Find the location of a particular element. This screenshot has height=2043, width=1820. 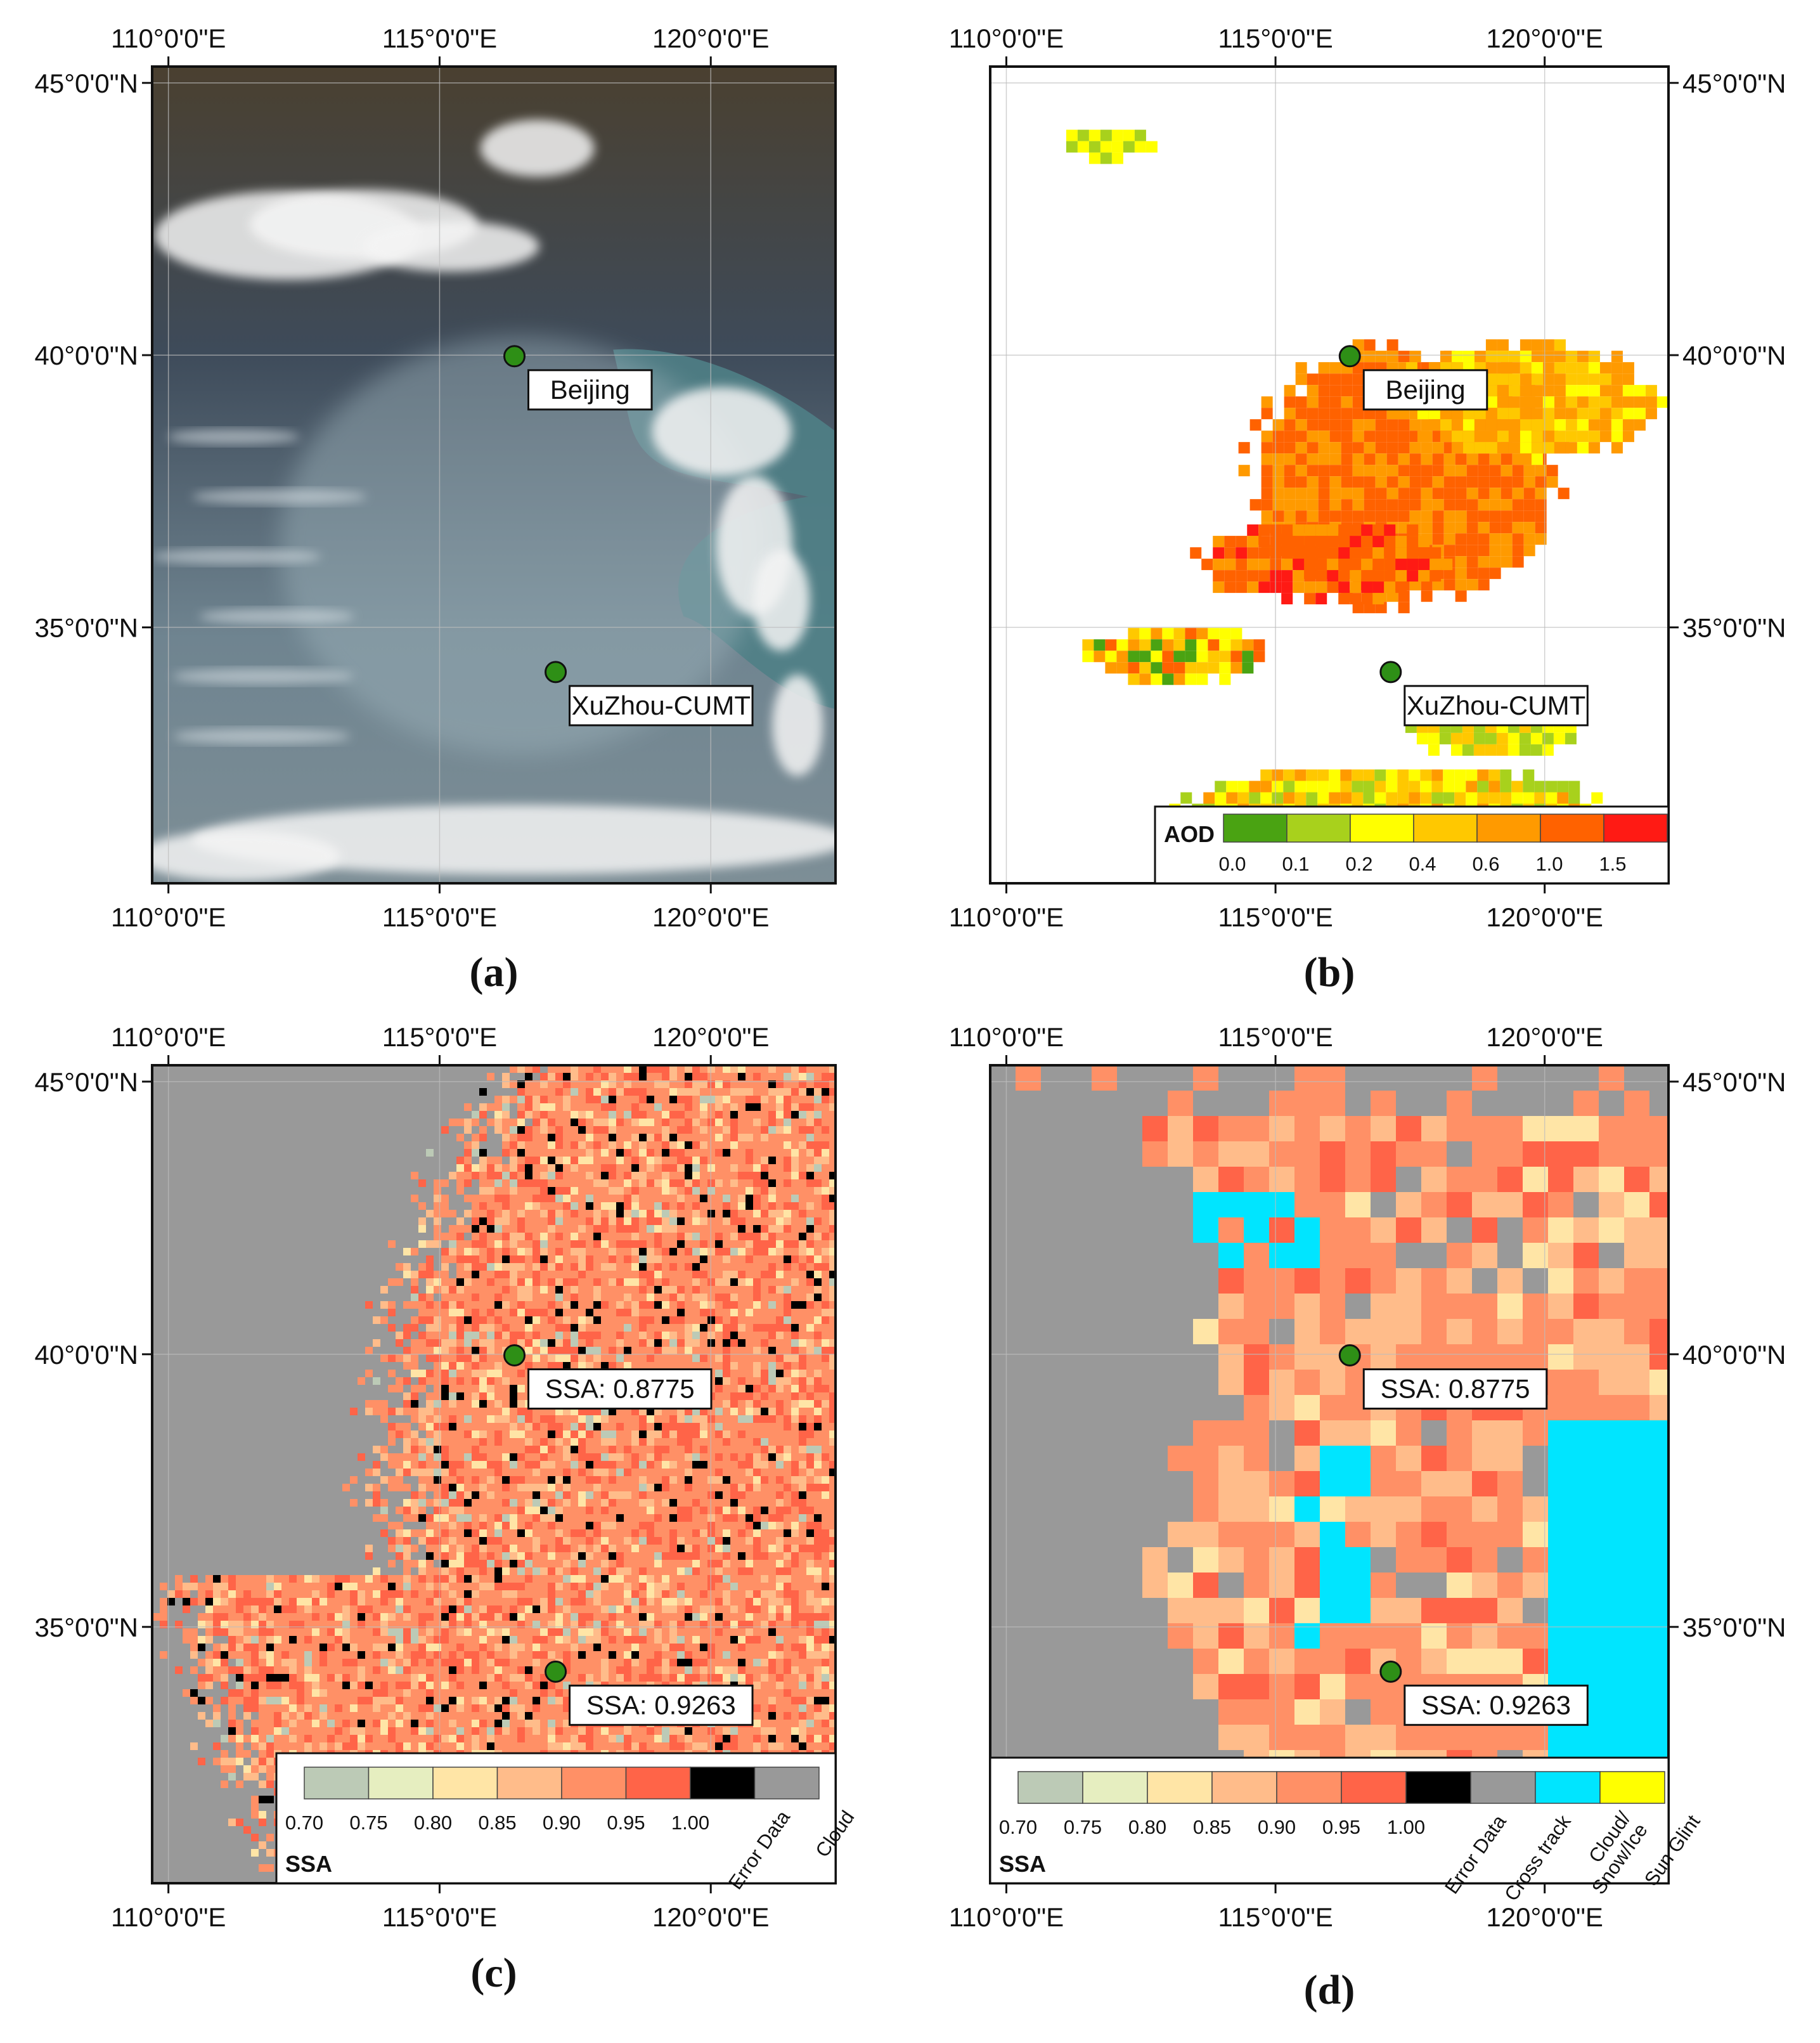

top-lon-label: 110°0'0"E is located at coordinates (1006, 38).